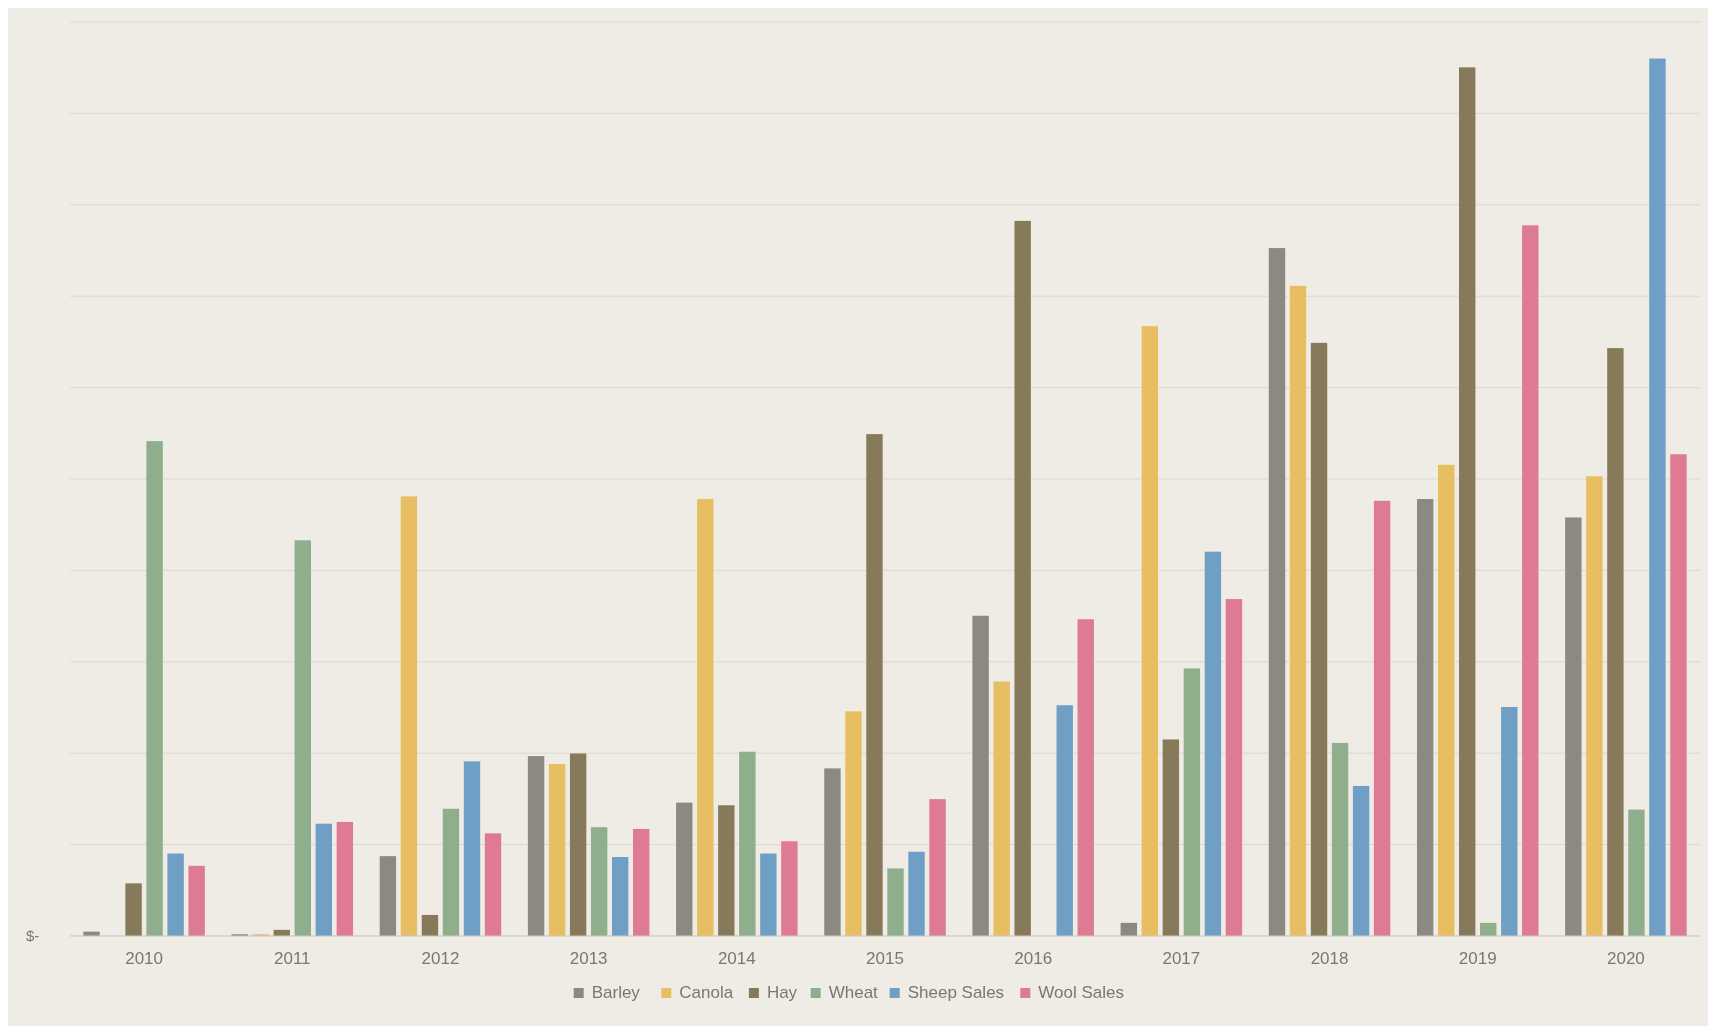  Describe the element at coordinates (440, 958) in the screenshot. I see `x-tick-label: 2012` at that location.